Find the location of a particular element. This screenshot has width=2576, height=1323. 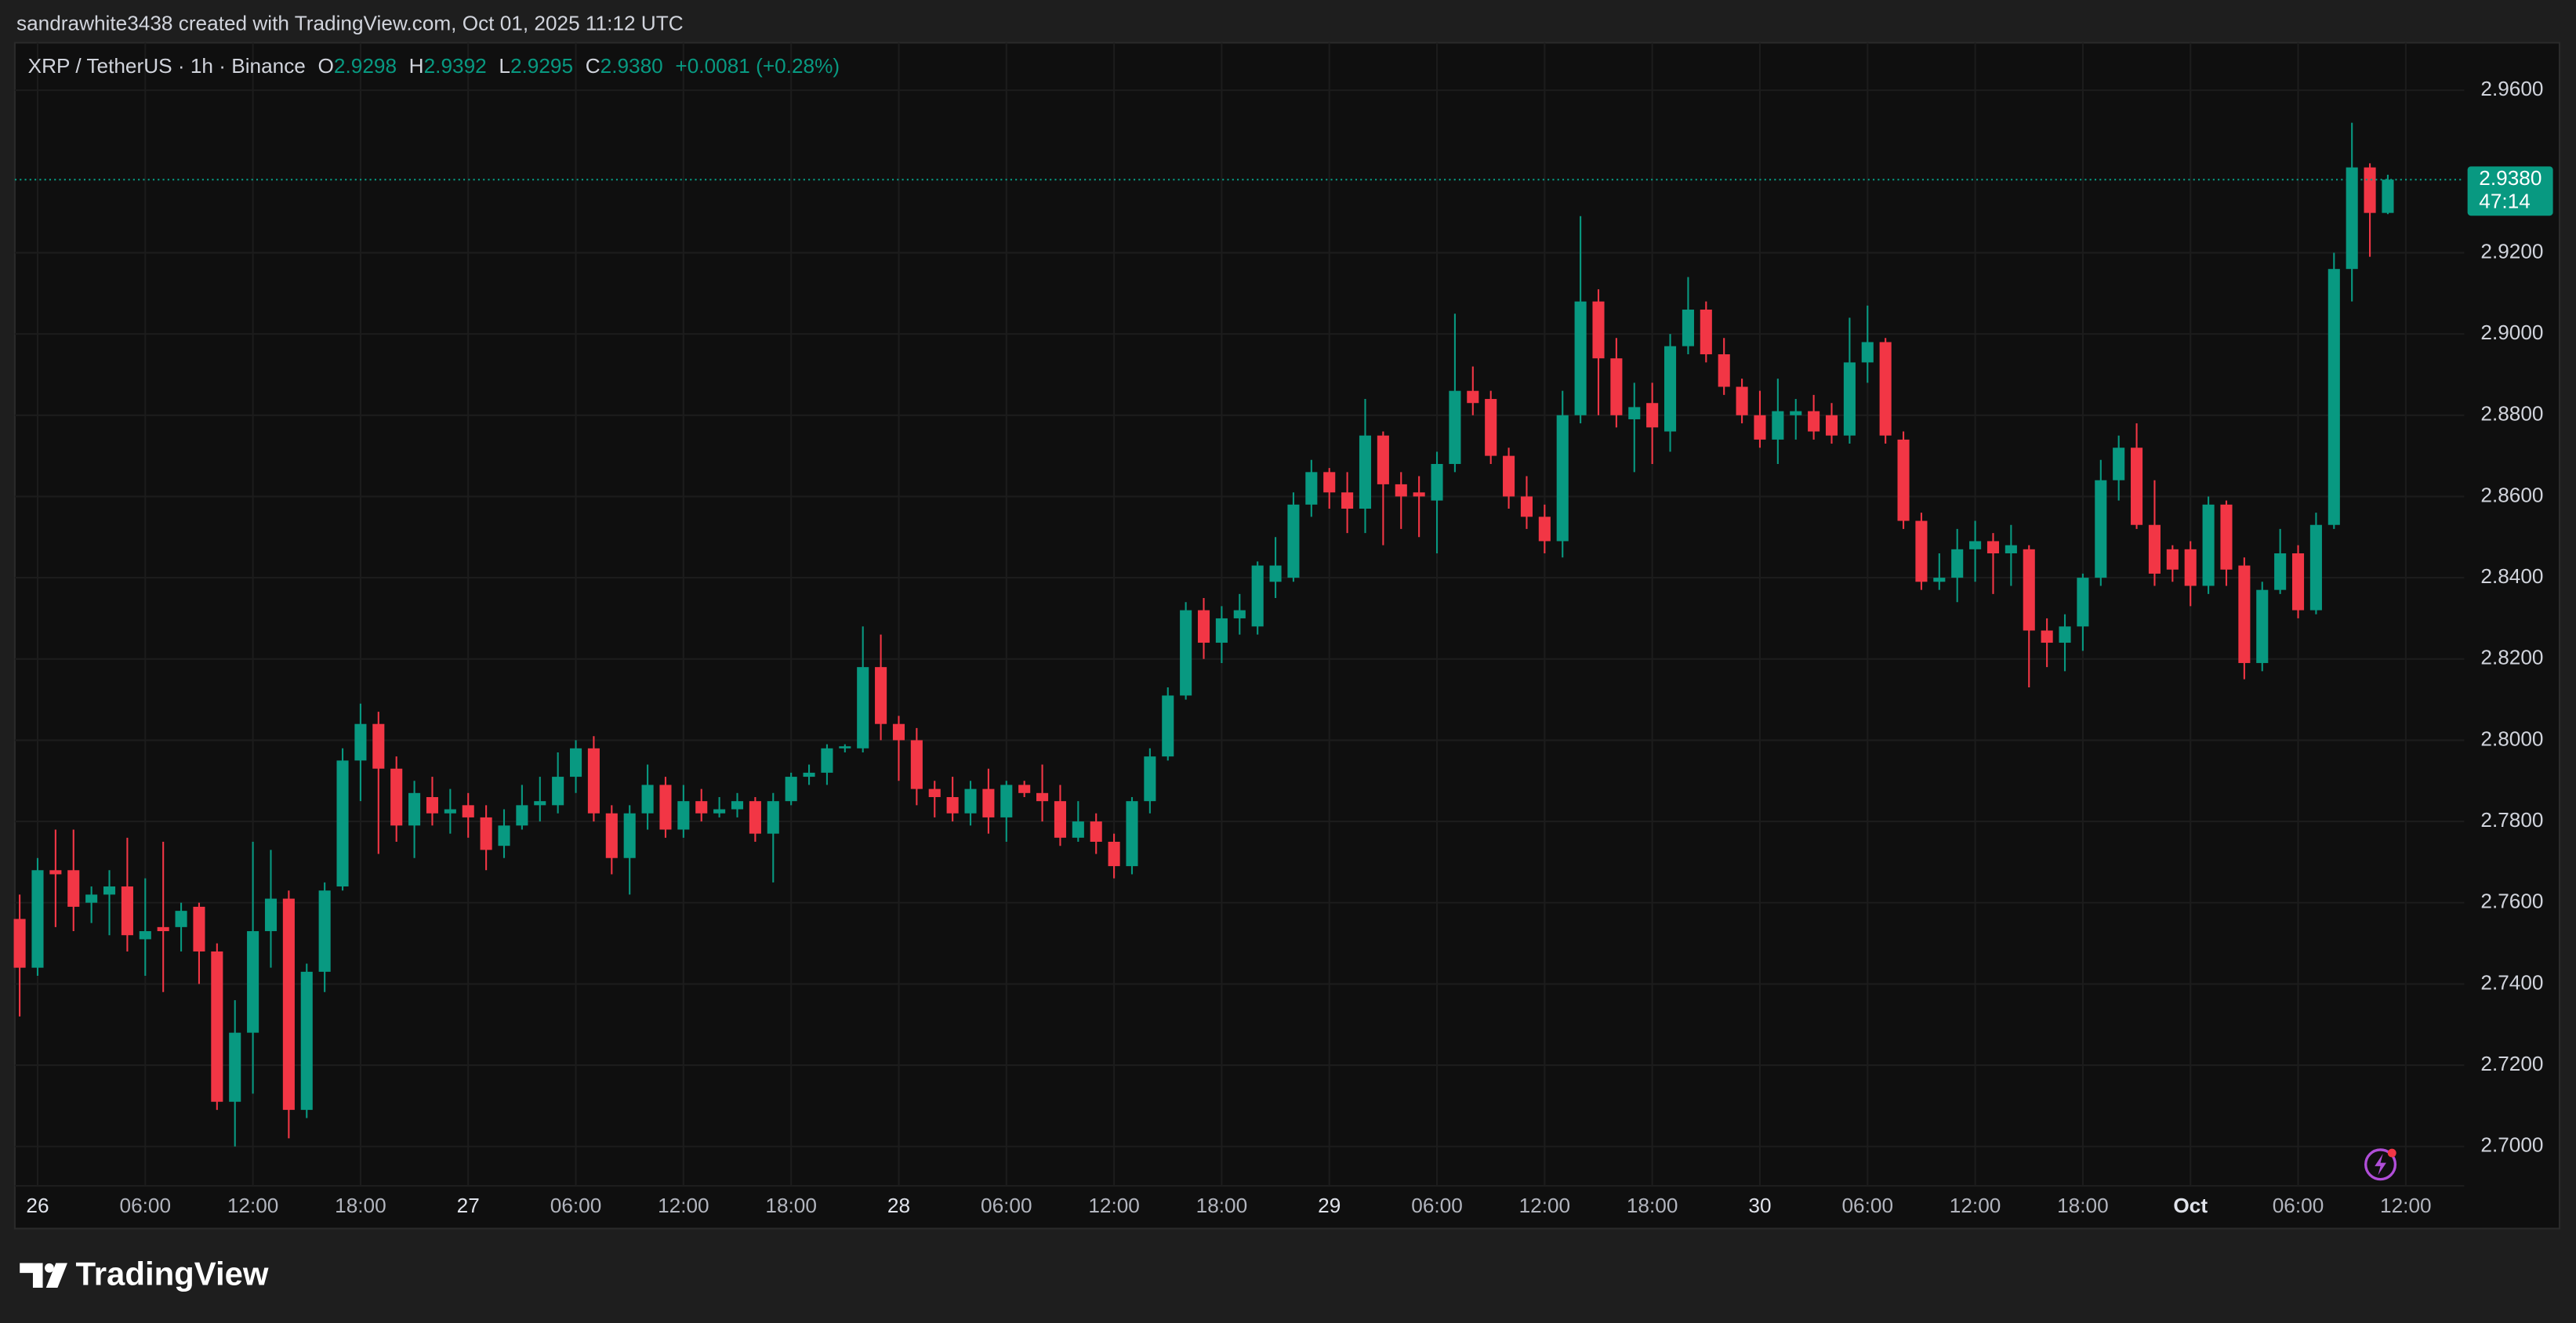

alert-bolt is located at coordinates (2381, 1165).